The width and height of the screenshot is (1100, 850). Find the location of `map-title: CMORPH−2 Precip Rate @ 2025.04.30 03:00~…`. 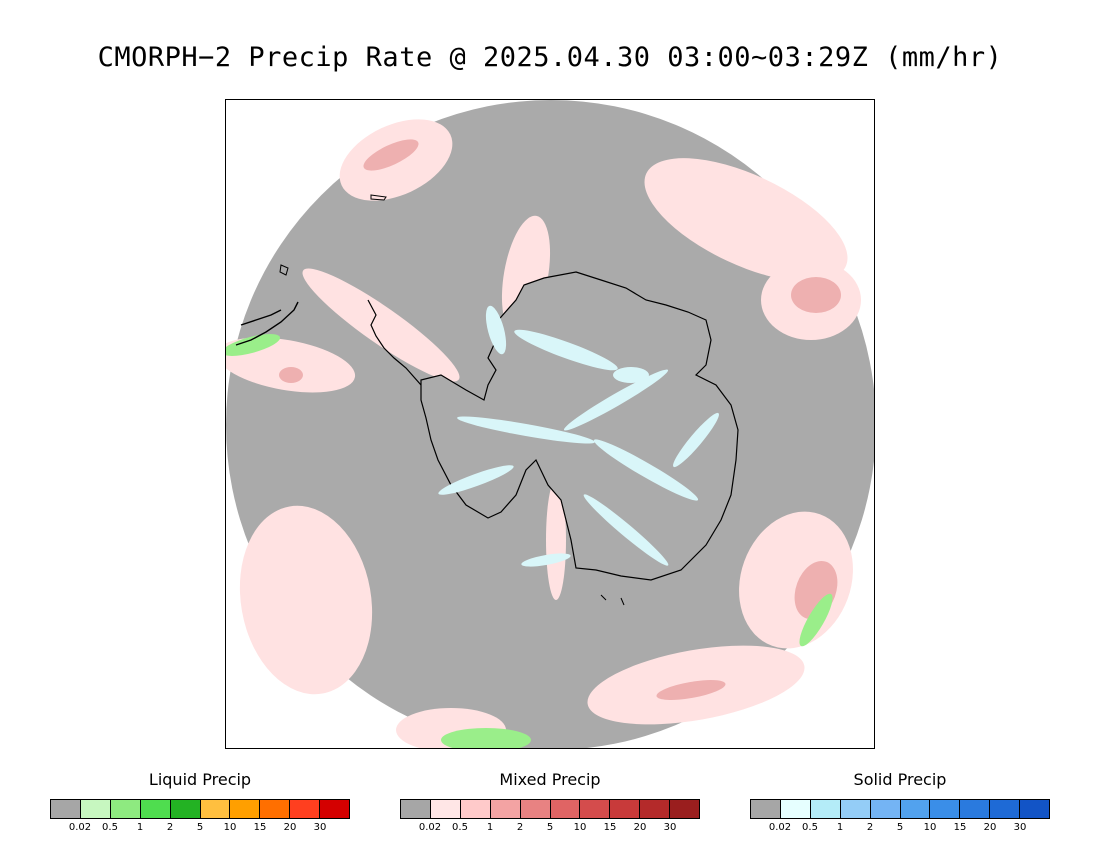

map-title: CMORPH−2 Precip Rate @ 2025.04.30 03:00~… is located at coordinates (550, 57).